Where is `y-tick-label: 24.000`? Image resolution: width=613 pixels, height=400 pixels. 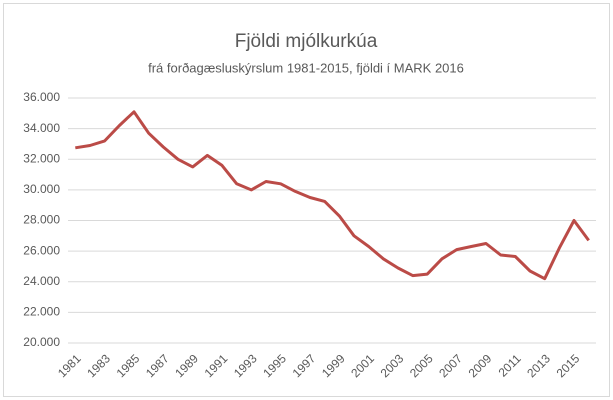 y-tick-label: 24.000 is located at coordinates (41, 281).